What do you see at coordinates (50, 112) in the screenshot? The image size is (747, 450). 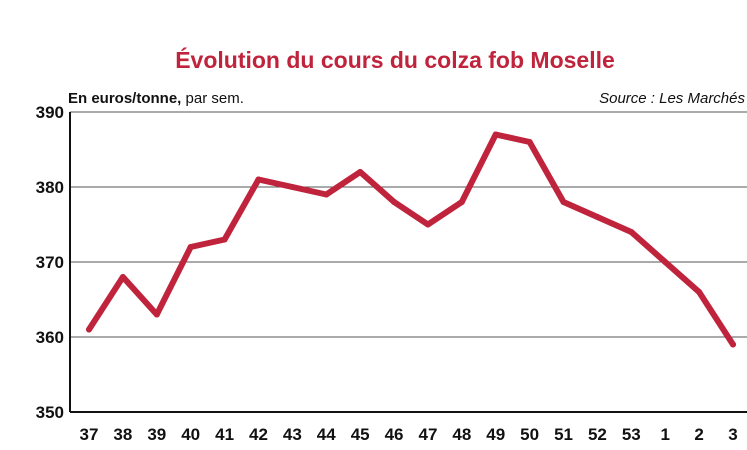 I see `y-tick-label: 390` at bounding box center [50, 112].